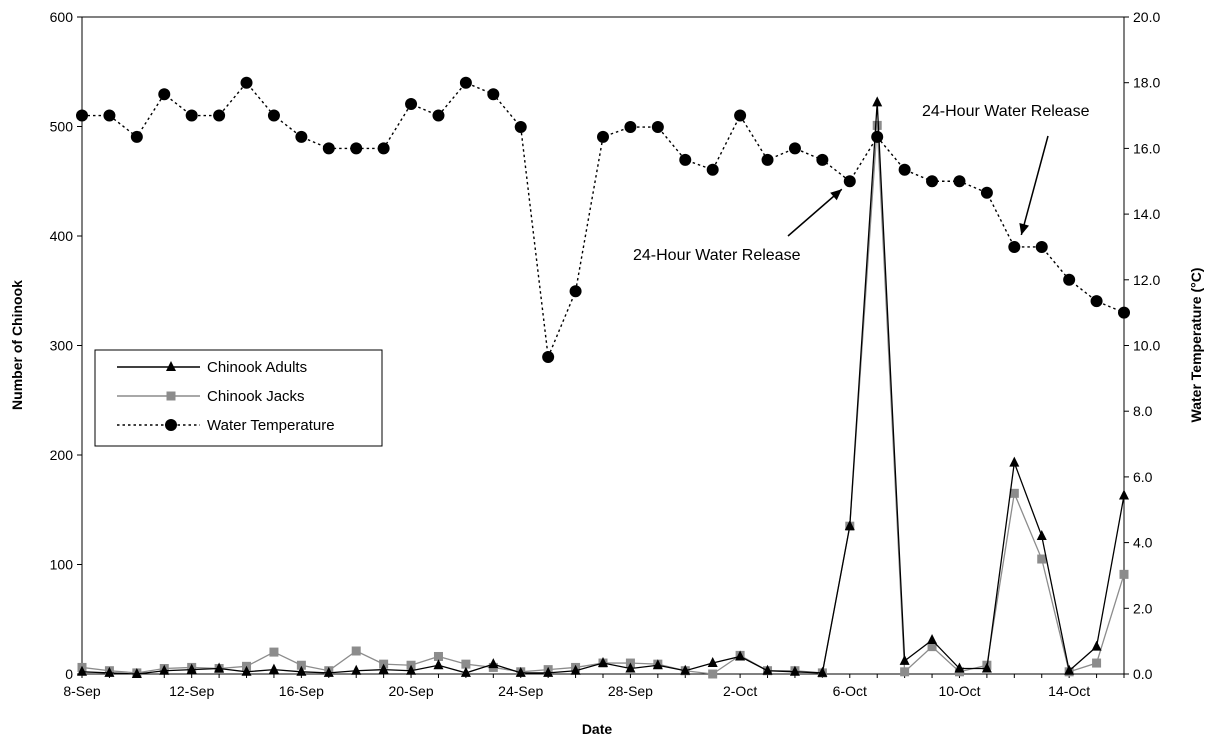  What do you see at coordinates (69, 674) in the screenshot?
I see `left-tick-label: 0` at bounding box center [69, 674].